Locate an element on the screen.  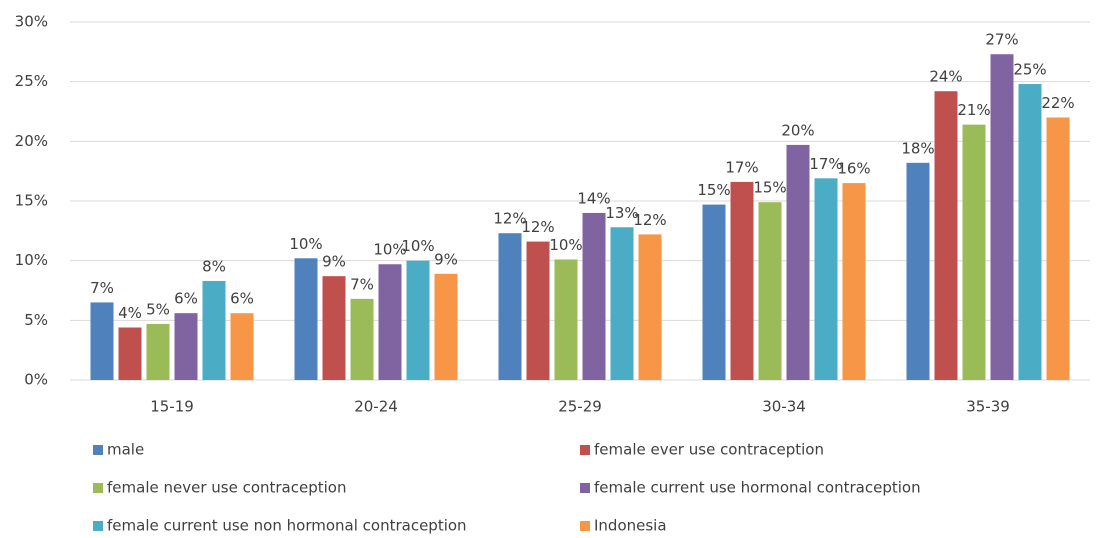
legend-label: male is located at coordinates (125, 450).